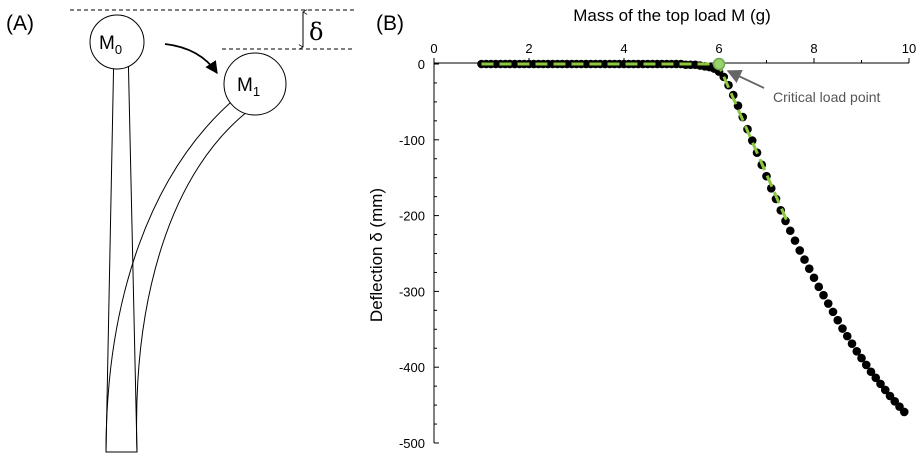 The height and width of the screenshot is (453, 919). What do you see at coordinates (121, 249) in the screenshot?
I see `straight-column` at bounding box center [121, 249].